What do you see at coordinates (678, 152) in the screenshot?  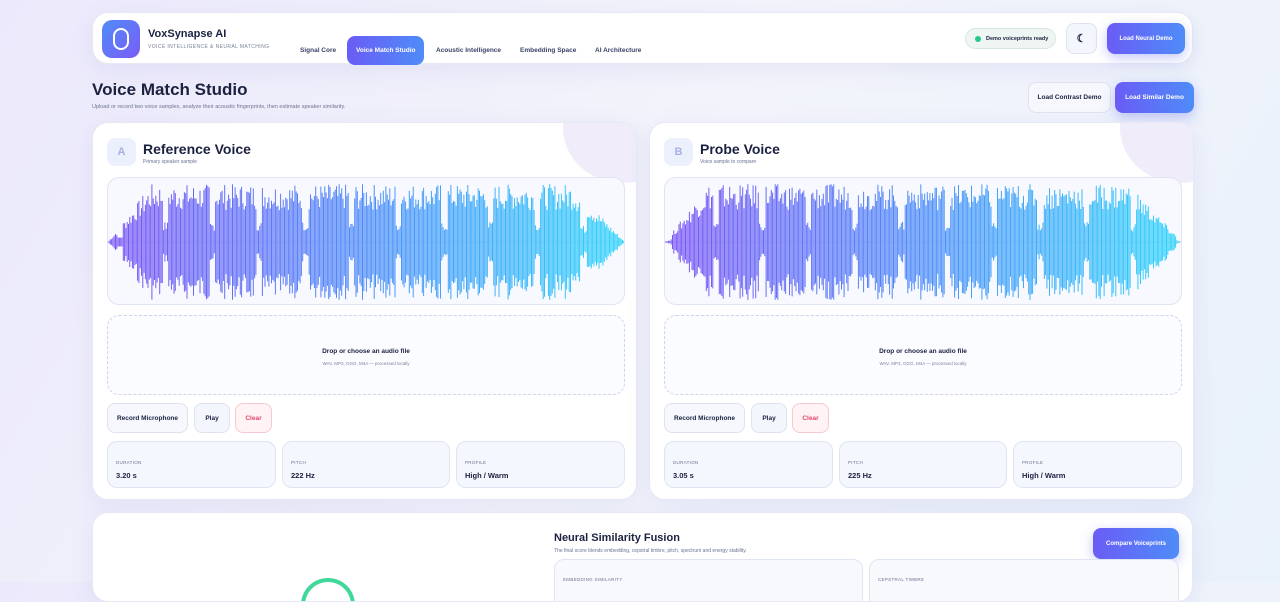 I see `badge: B` at bounding box center [678, 152].